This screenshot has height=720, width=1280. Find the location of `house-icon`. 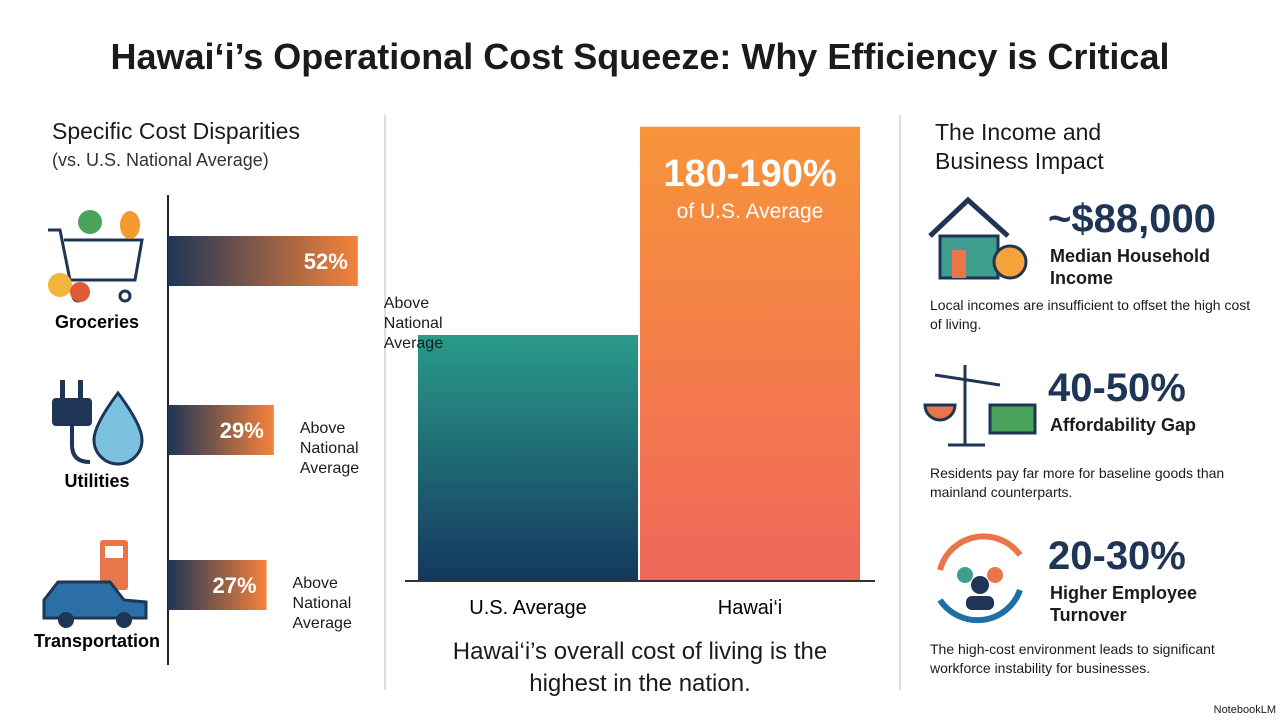

house-icon is located at coordinates (978, 238).